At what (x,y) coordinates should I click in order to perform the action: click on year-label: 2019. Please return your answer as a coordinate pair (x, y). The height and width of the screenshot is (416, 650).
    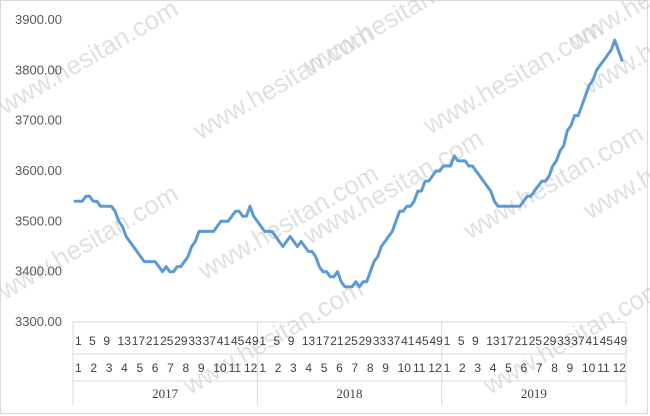
    Looking at the image, I should click on (534, 393).